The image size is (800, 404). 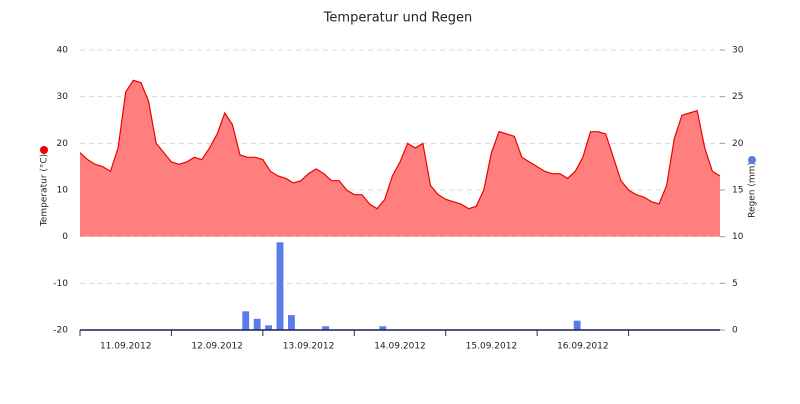 What do you see at coordinates (735, 284) in the screenshot?
I see `y2-tick-label: 5` at bounding box center [735, 284].